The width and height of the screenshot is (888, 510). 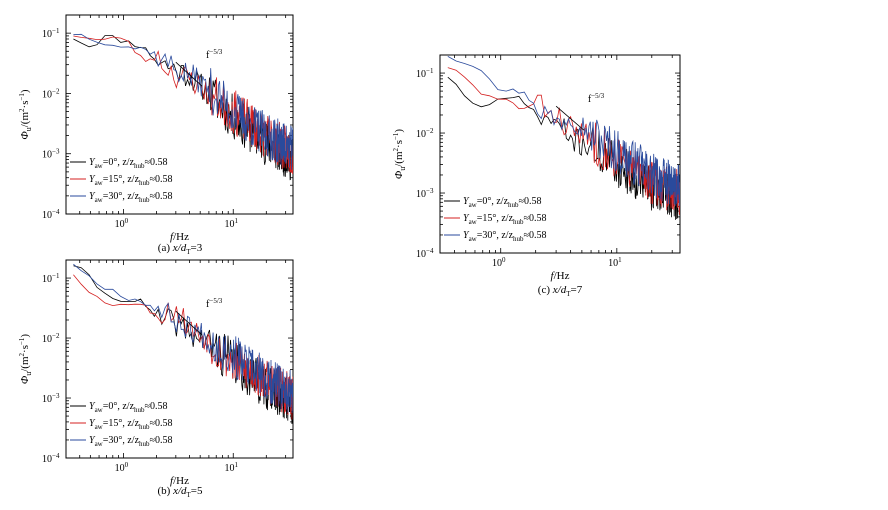 What do you see at coordinates (560, 291) in the screenshot?
I see `panel-caption: (c) x/dT=7` at bounding box center [560, 291].